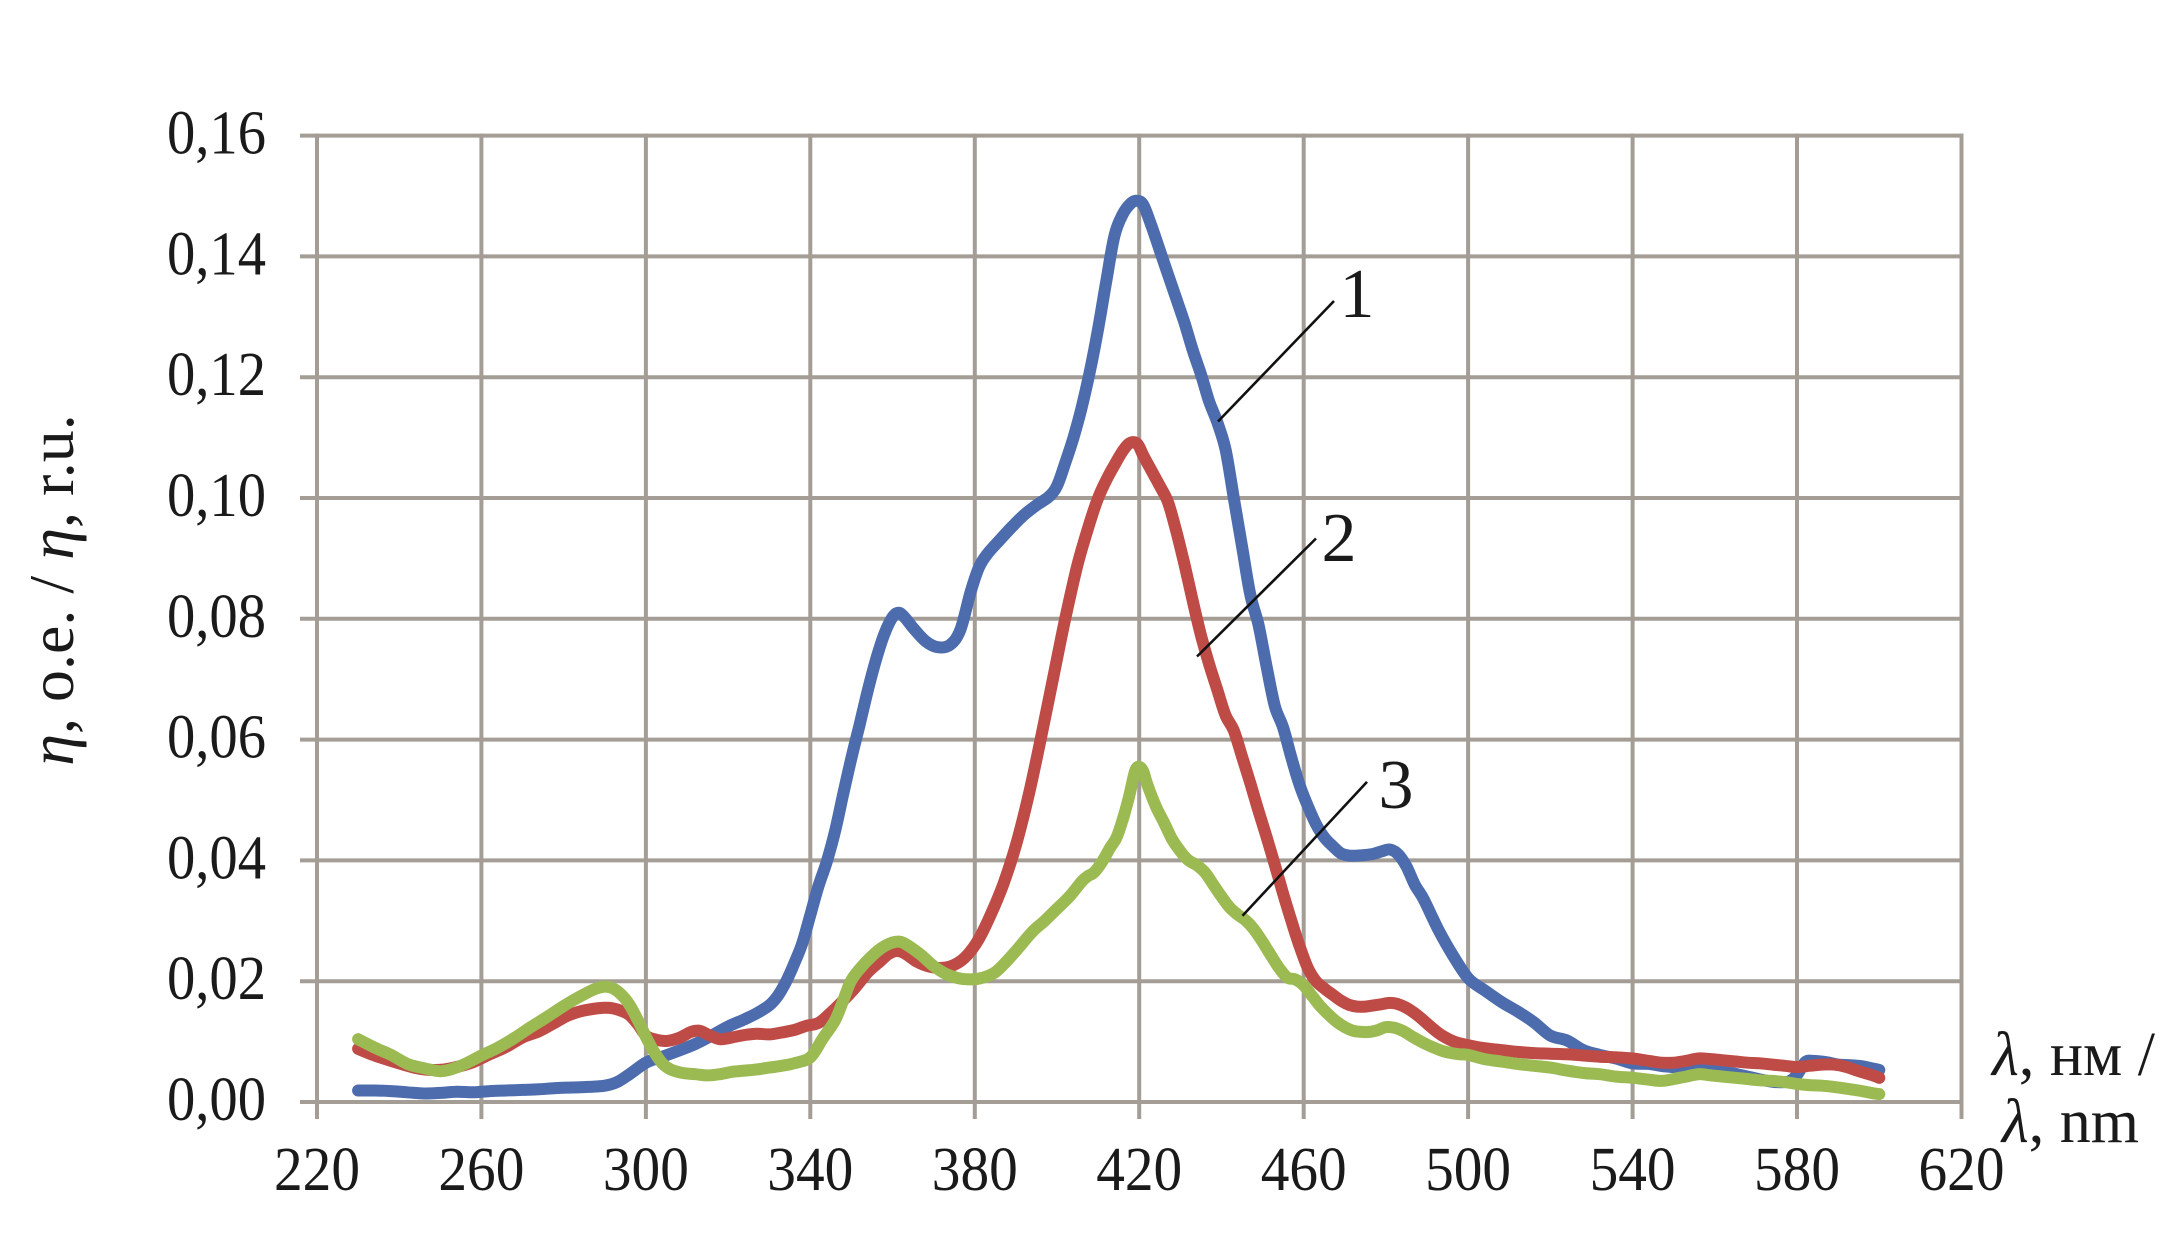 This screenshot has height=1246, width=2168. What do you see at coordinates (2073, 1055) in the screenshot?
I see `svg-text: λ, нм /` at bounding box center [2073, 1055].